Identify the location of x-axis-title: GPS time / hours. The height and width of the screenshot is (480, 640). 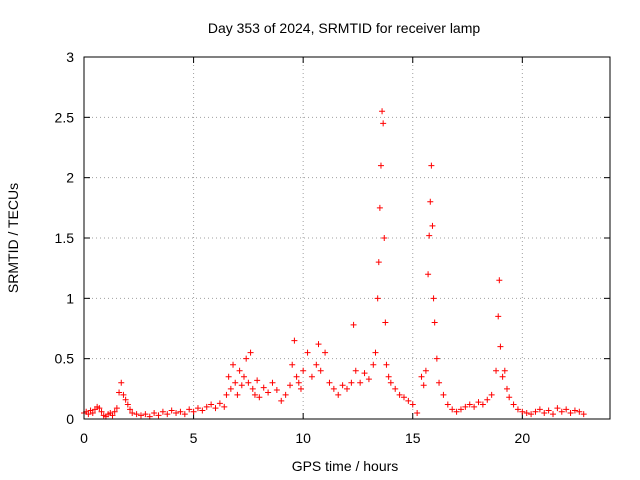
(345, 466).